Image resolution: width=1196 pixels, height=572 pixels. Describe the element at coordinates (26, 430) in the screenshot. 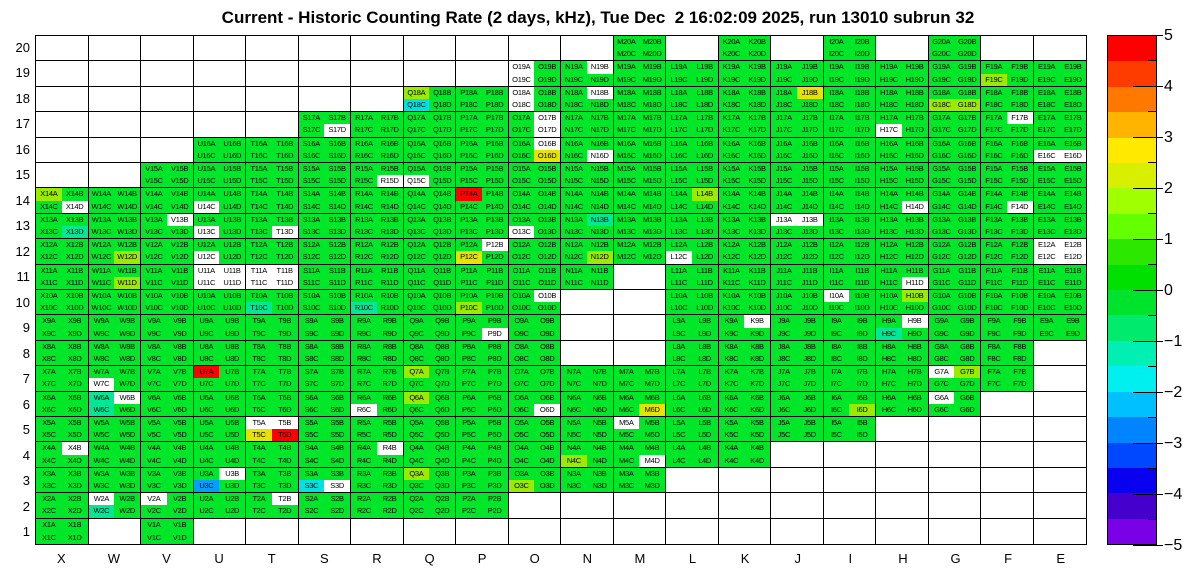

I see `y-axis-label-5: 5` at that location.